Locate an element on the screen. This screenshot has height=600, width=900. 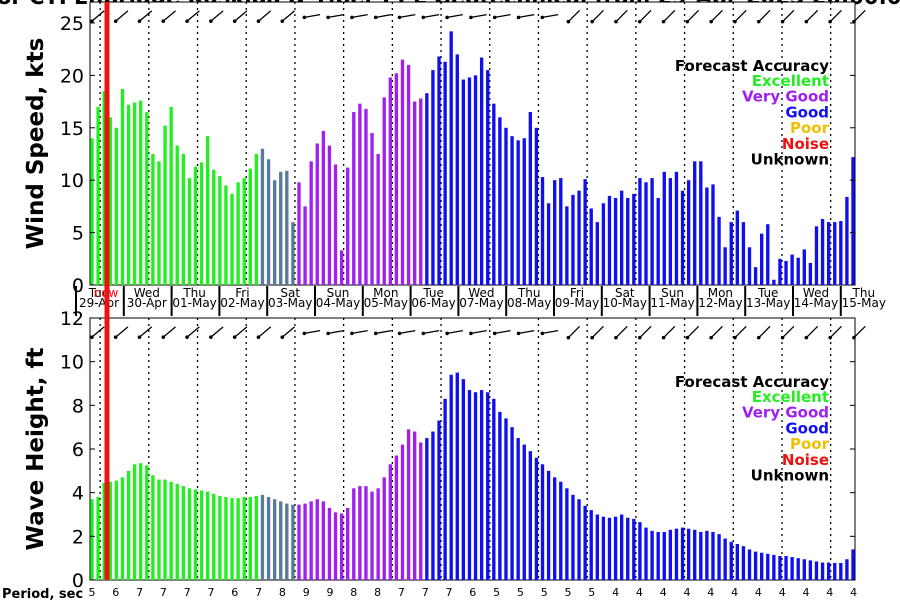
legend-item: Excellent is located at coordinates (790, 397).